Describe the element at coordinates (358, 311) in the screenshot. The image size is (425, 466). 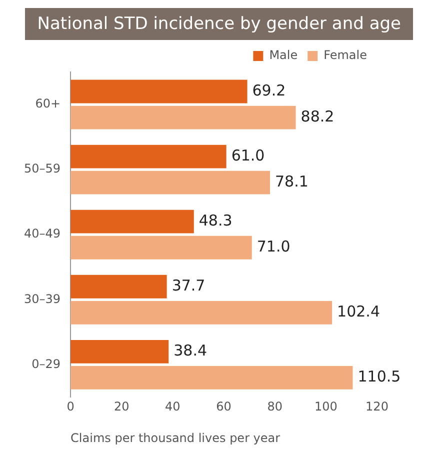
I see `data-label: 102.4` at that location.